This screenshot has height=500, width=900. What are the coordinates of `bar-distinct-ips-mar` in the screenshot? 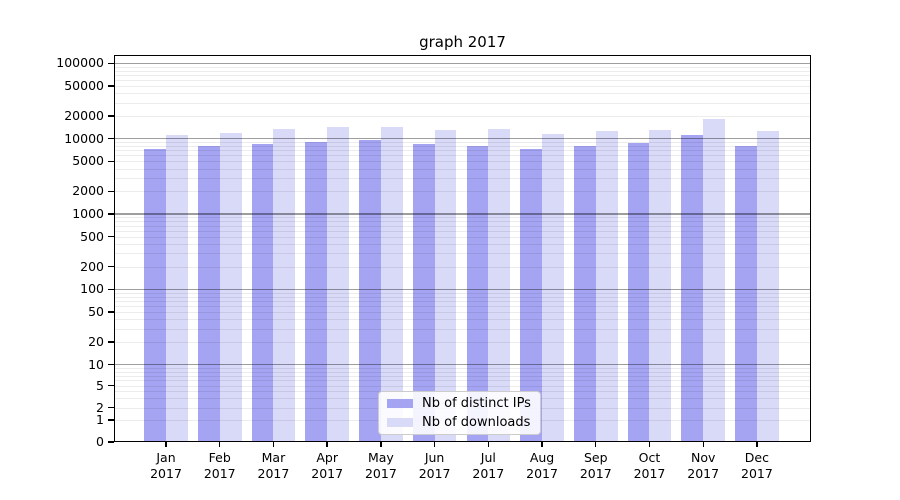 It's located at (262, 292).